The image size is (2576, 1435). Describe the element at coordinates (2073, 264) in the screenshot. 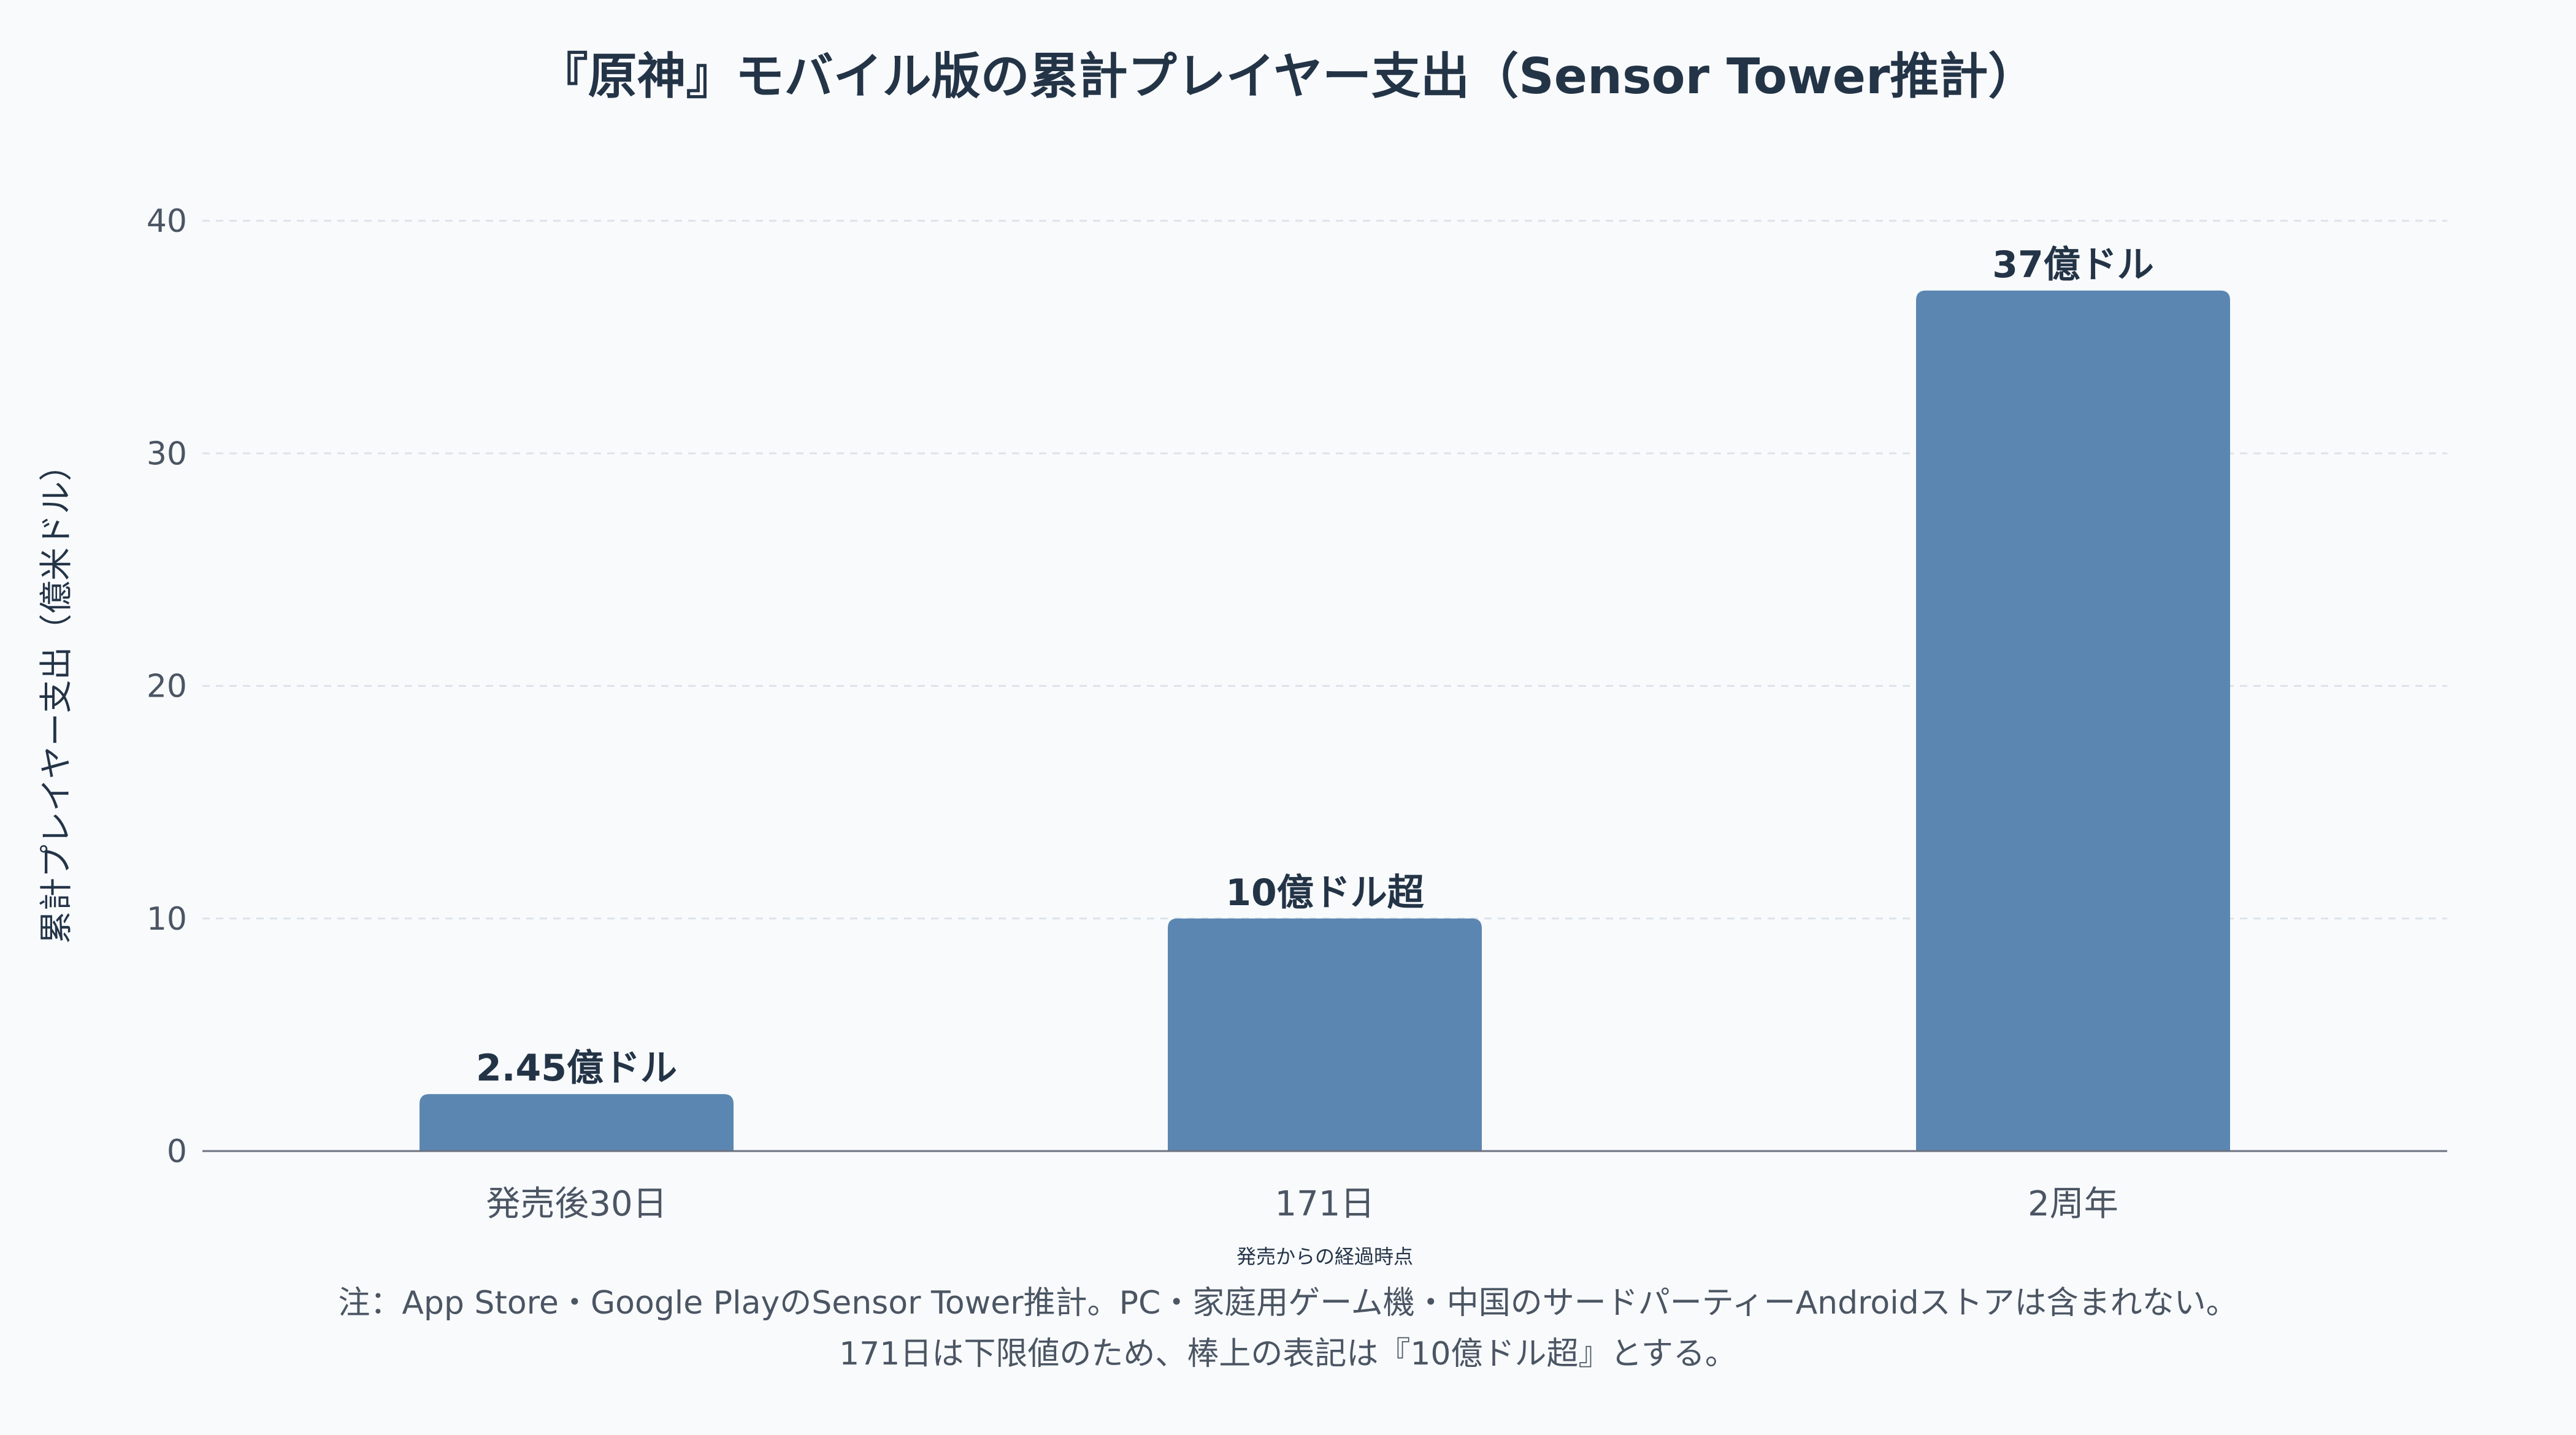

I see `bar-data-label: 37億ドル` at that location.